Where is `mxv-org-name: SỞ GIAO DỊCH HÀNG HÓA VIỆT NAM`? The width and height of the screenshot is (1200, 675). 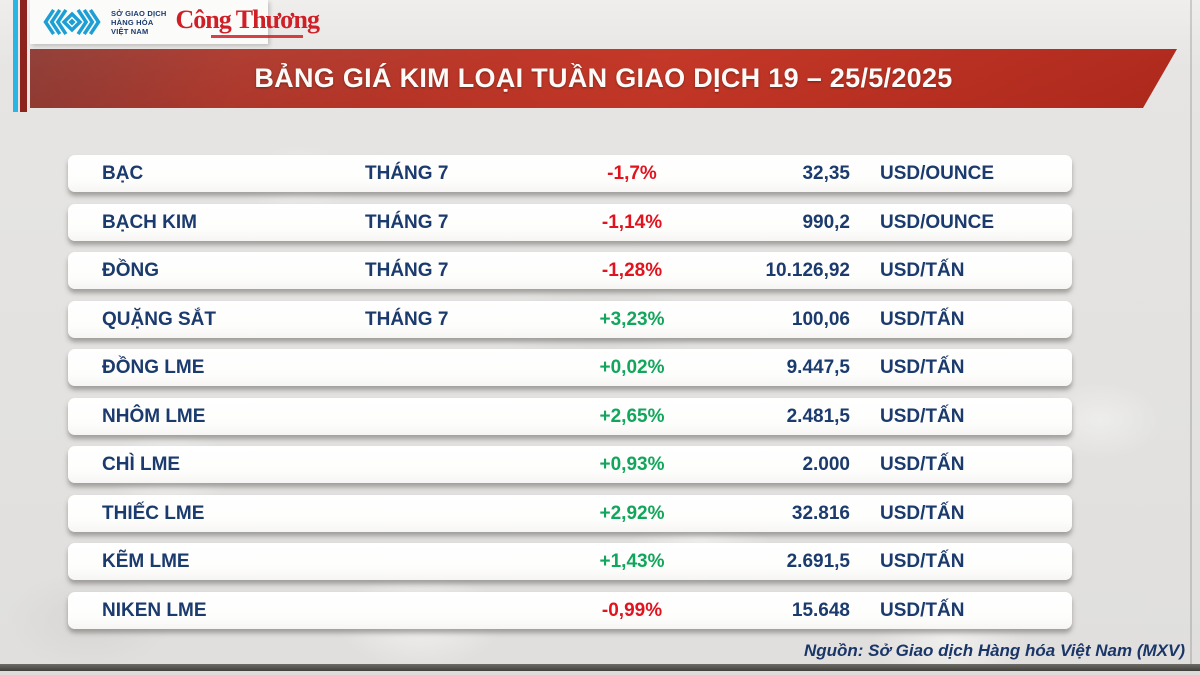
mxv-org-name: SỞ GIAO DỊCH HÀNG HÓA VIỆT NAM is located at coordinates (138, 22).